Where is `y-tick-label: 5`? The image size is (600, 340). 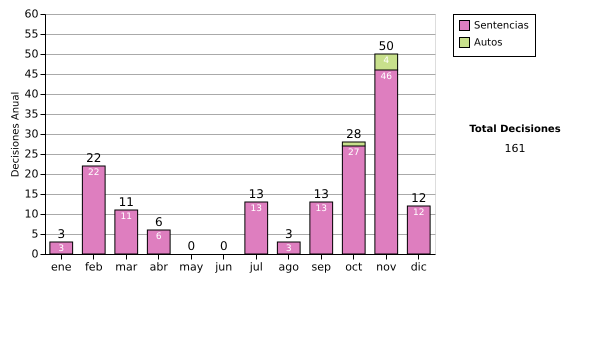 y-tick-label: 5 is located at coordinates (35, 234).